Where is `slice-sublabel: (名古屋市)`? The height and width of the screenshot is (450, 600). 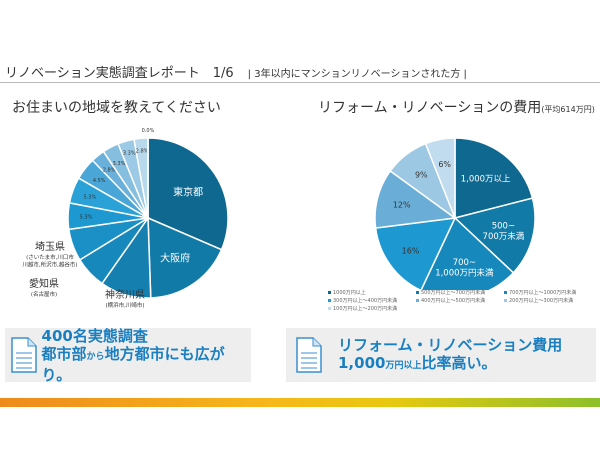 slice-sublabel: (名古屋市) is located at coordinates (44, 294).